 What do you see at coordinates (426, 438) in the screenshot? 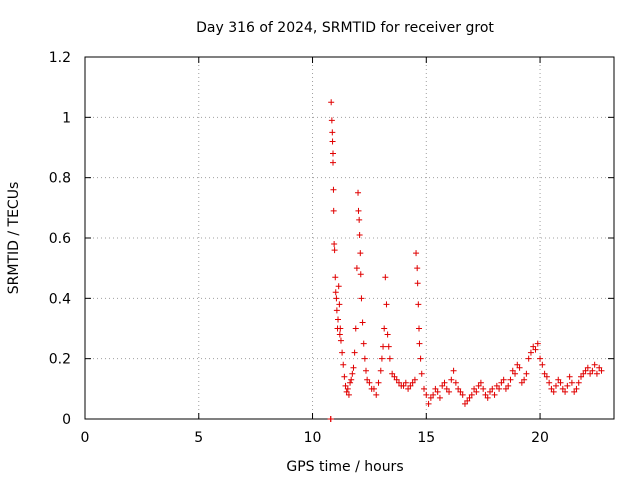
I see `x-tick-label: 15` at bounding box center [426, 438].